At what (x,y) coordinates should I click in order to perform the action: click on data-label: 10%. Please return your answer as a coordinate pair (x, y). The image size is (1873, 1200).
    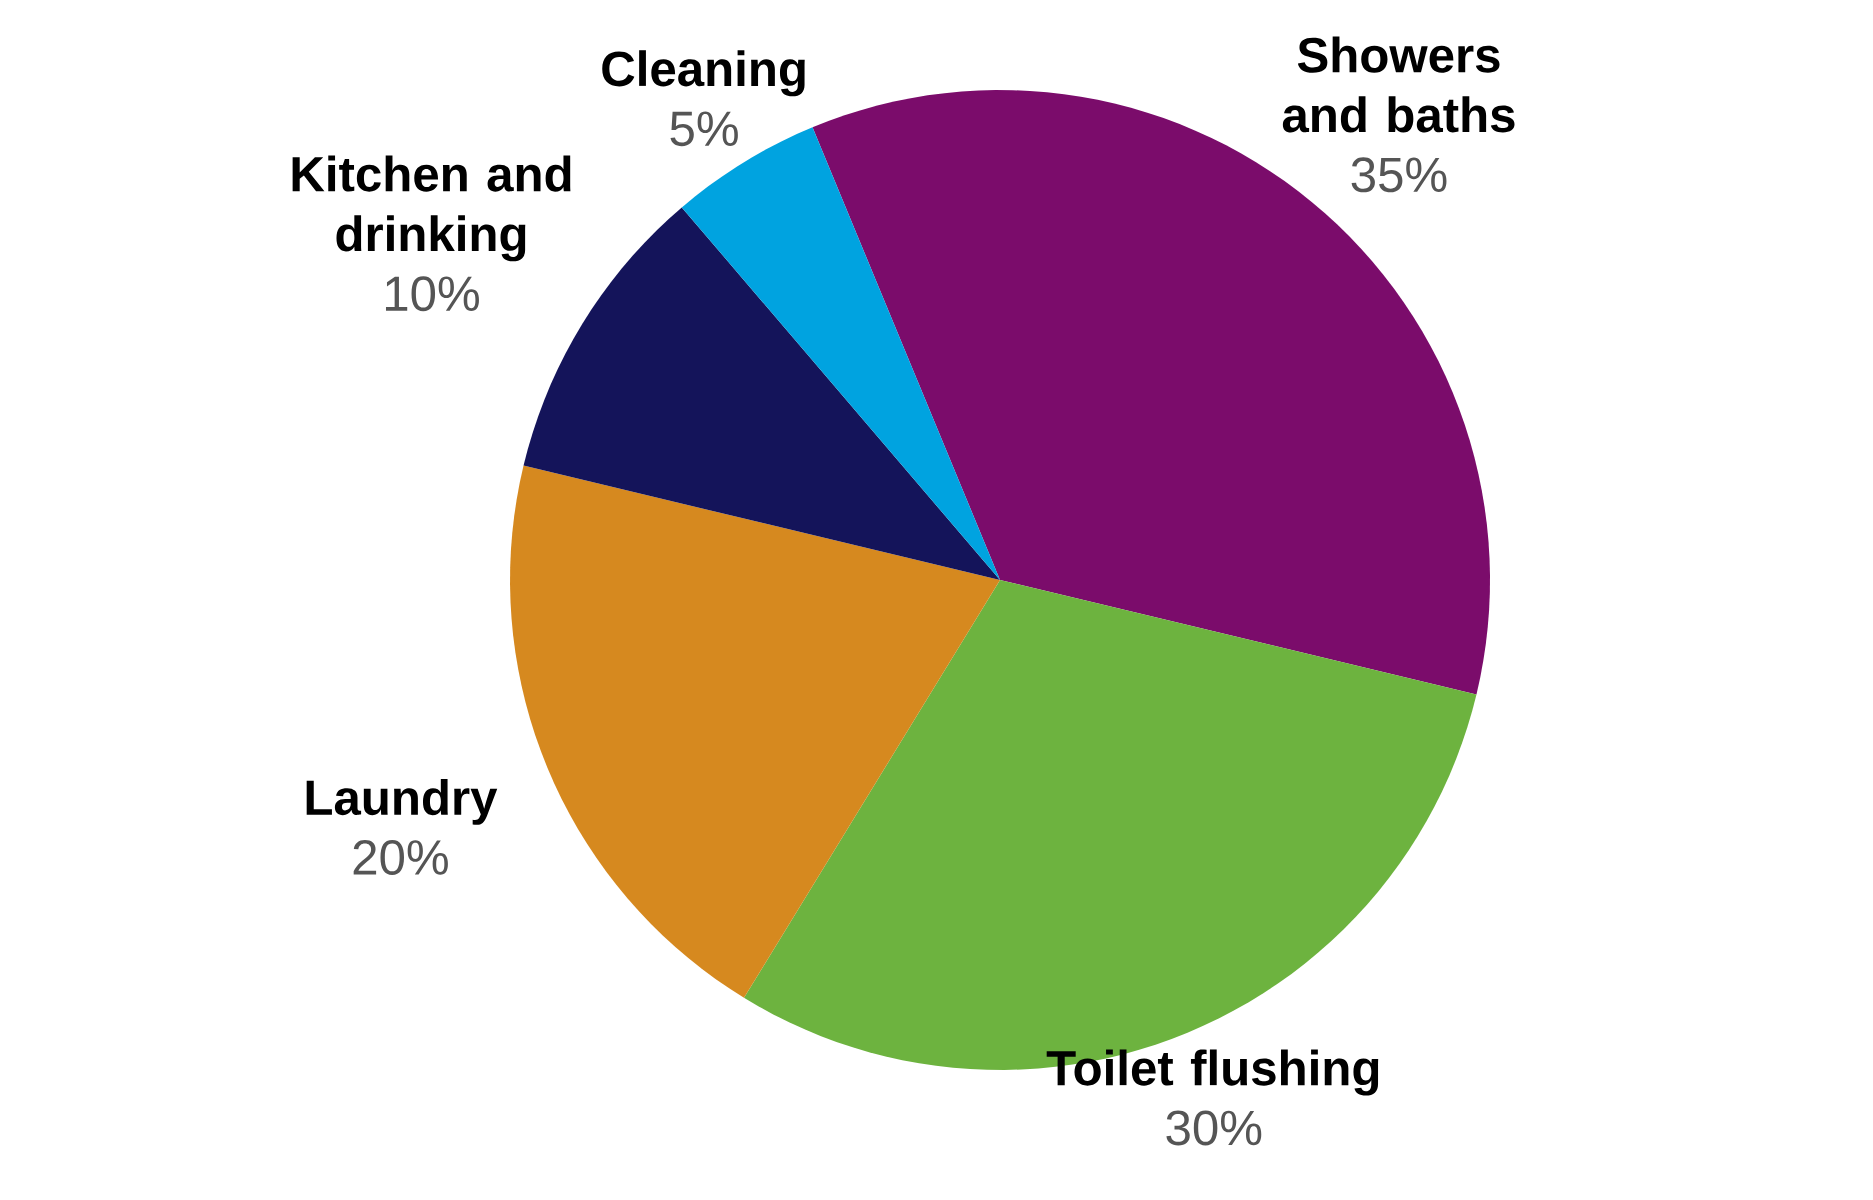
    Looking at the image, I should click on (432, 294).